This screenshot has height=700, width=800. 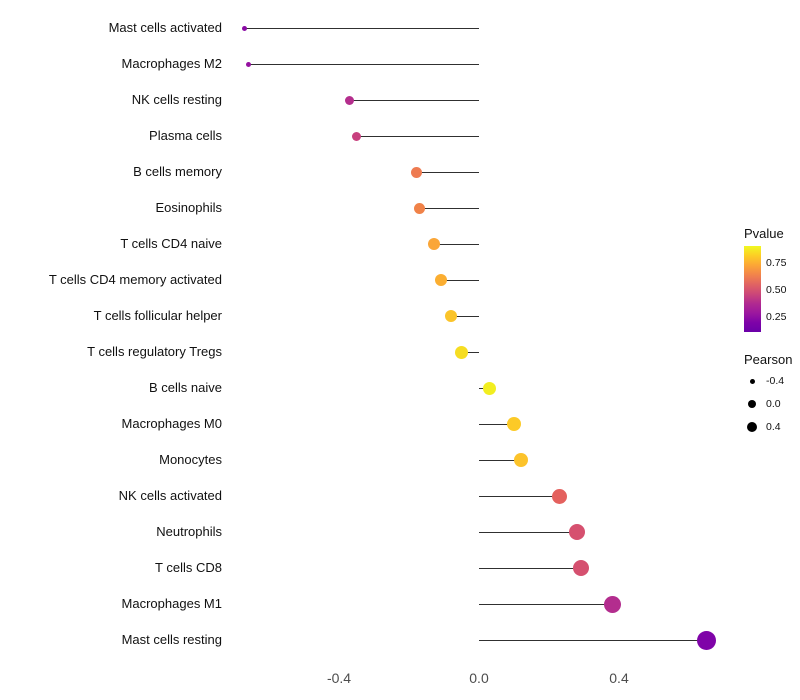 I want to click on category-label: B cells memory, so click(x=177, y=171).